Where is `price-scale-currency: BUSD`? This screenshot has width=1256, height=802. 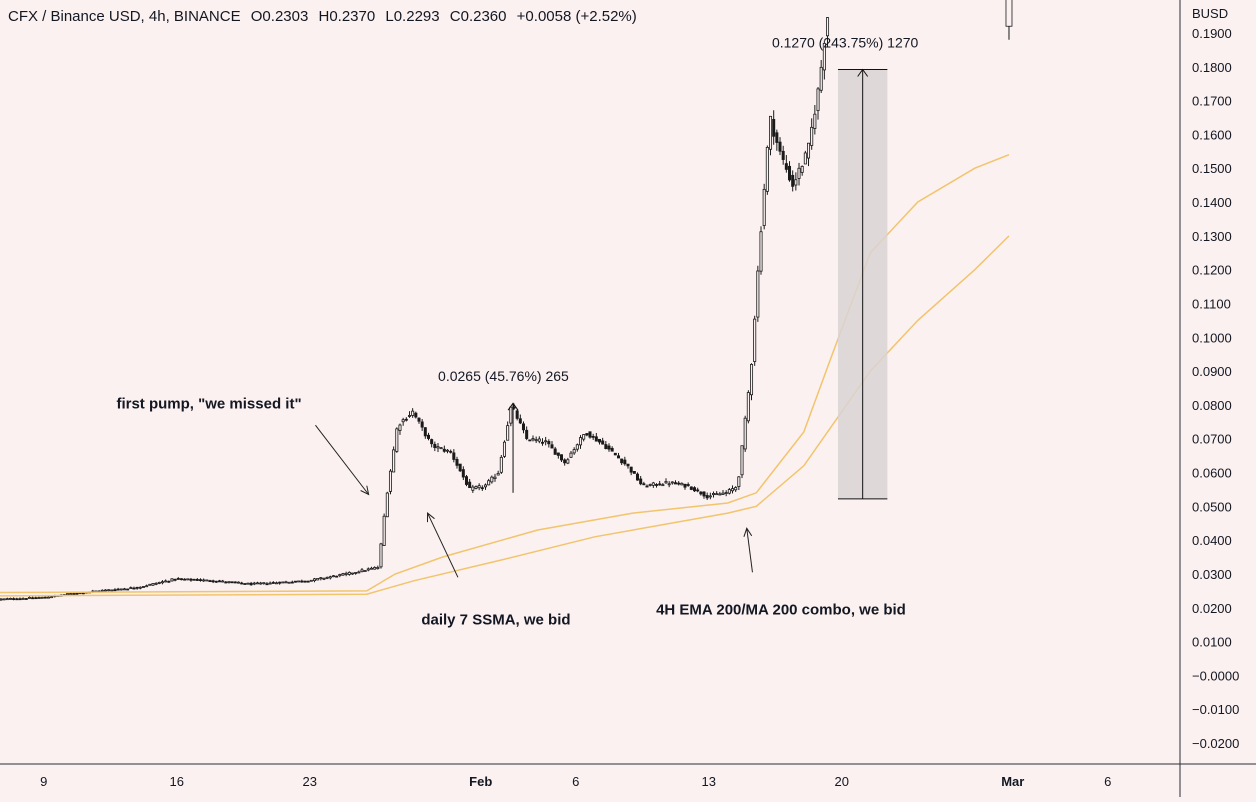
price-scale-currency: BUSD is located at coordinates (1210, 13).